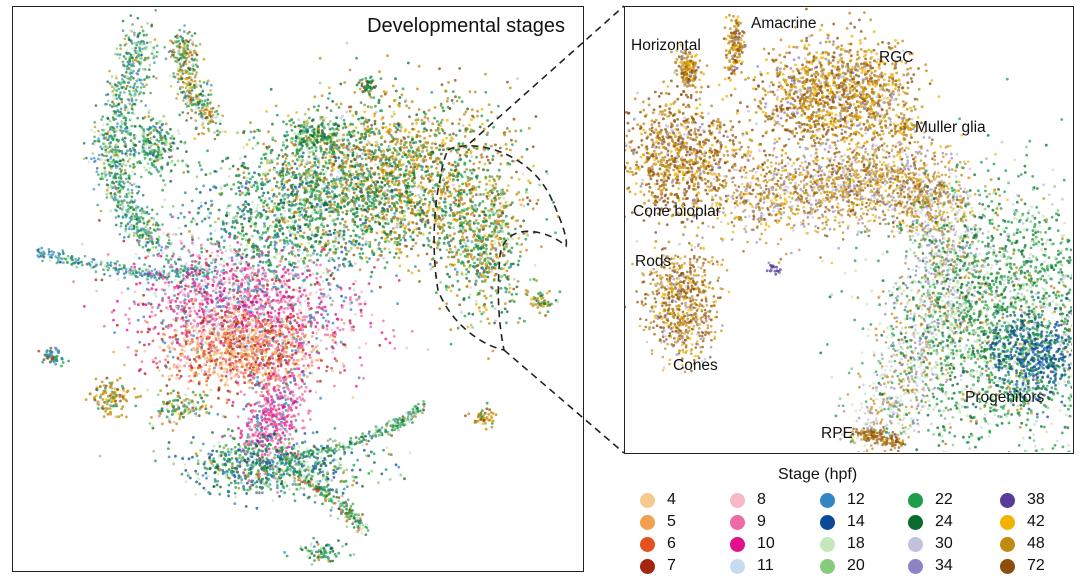 The image size is (1080, 586). I want to click on label-cone-bipolar: Cone bioplar, so click(677, 212).